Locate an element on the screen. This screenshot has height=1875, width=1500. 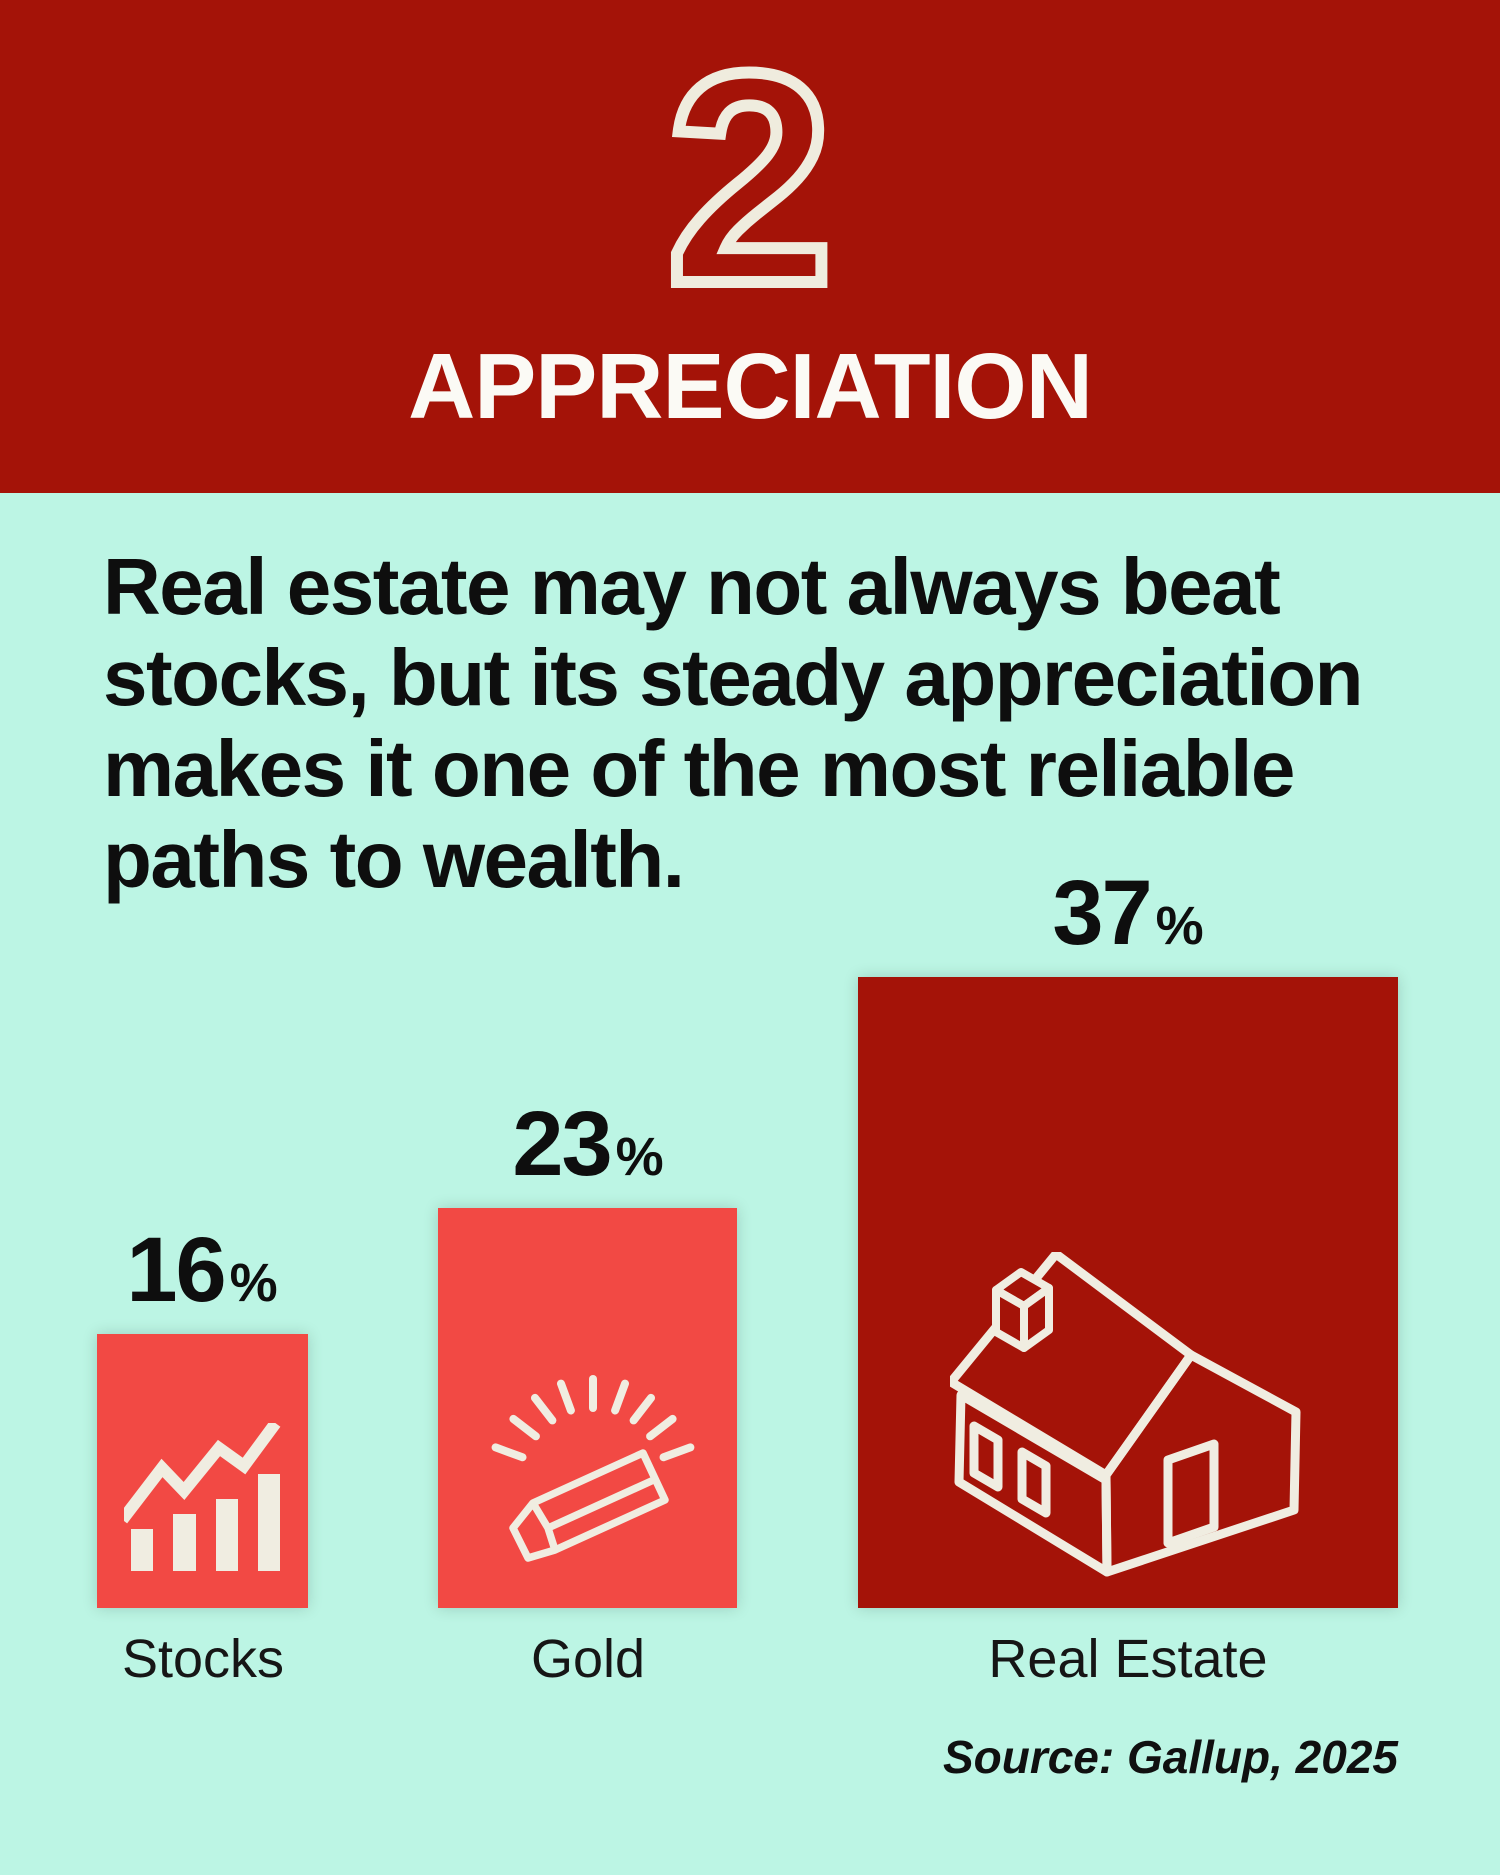
stocks-percent-sign: % is located at coordinates (253, 1283).